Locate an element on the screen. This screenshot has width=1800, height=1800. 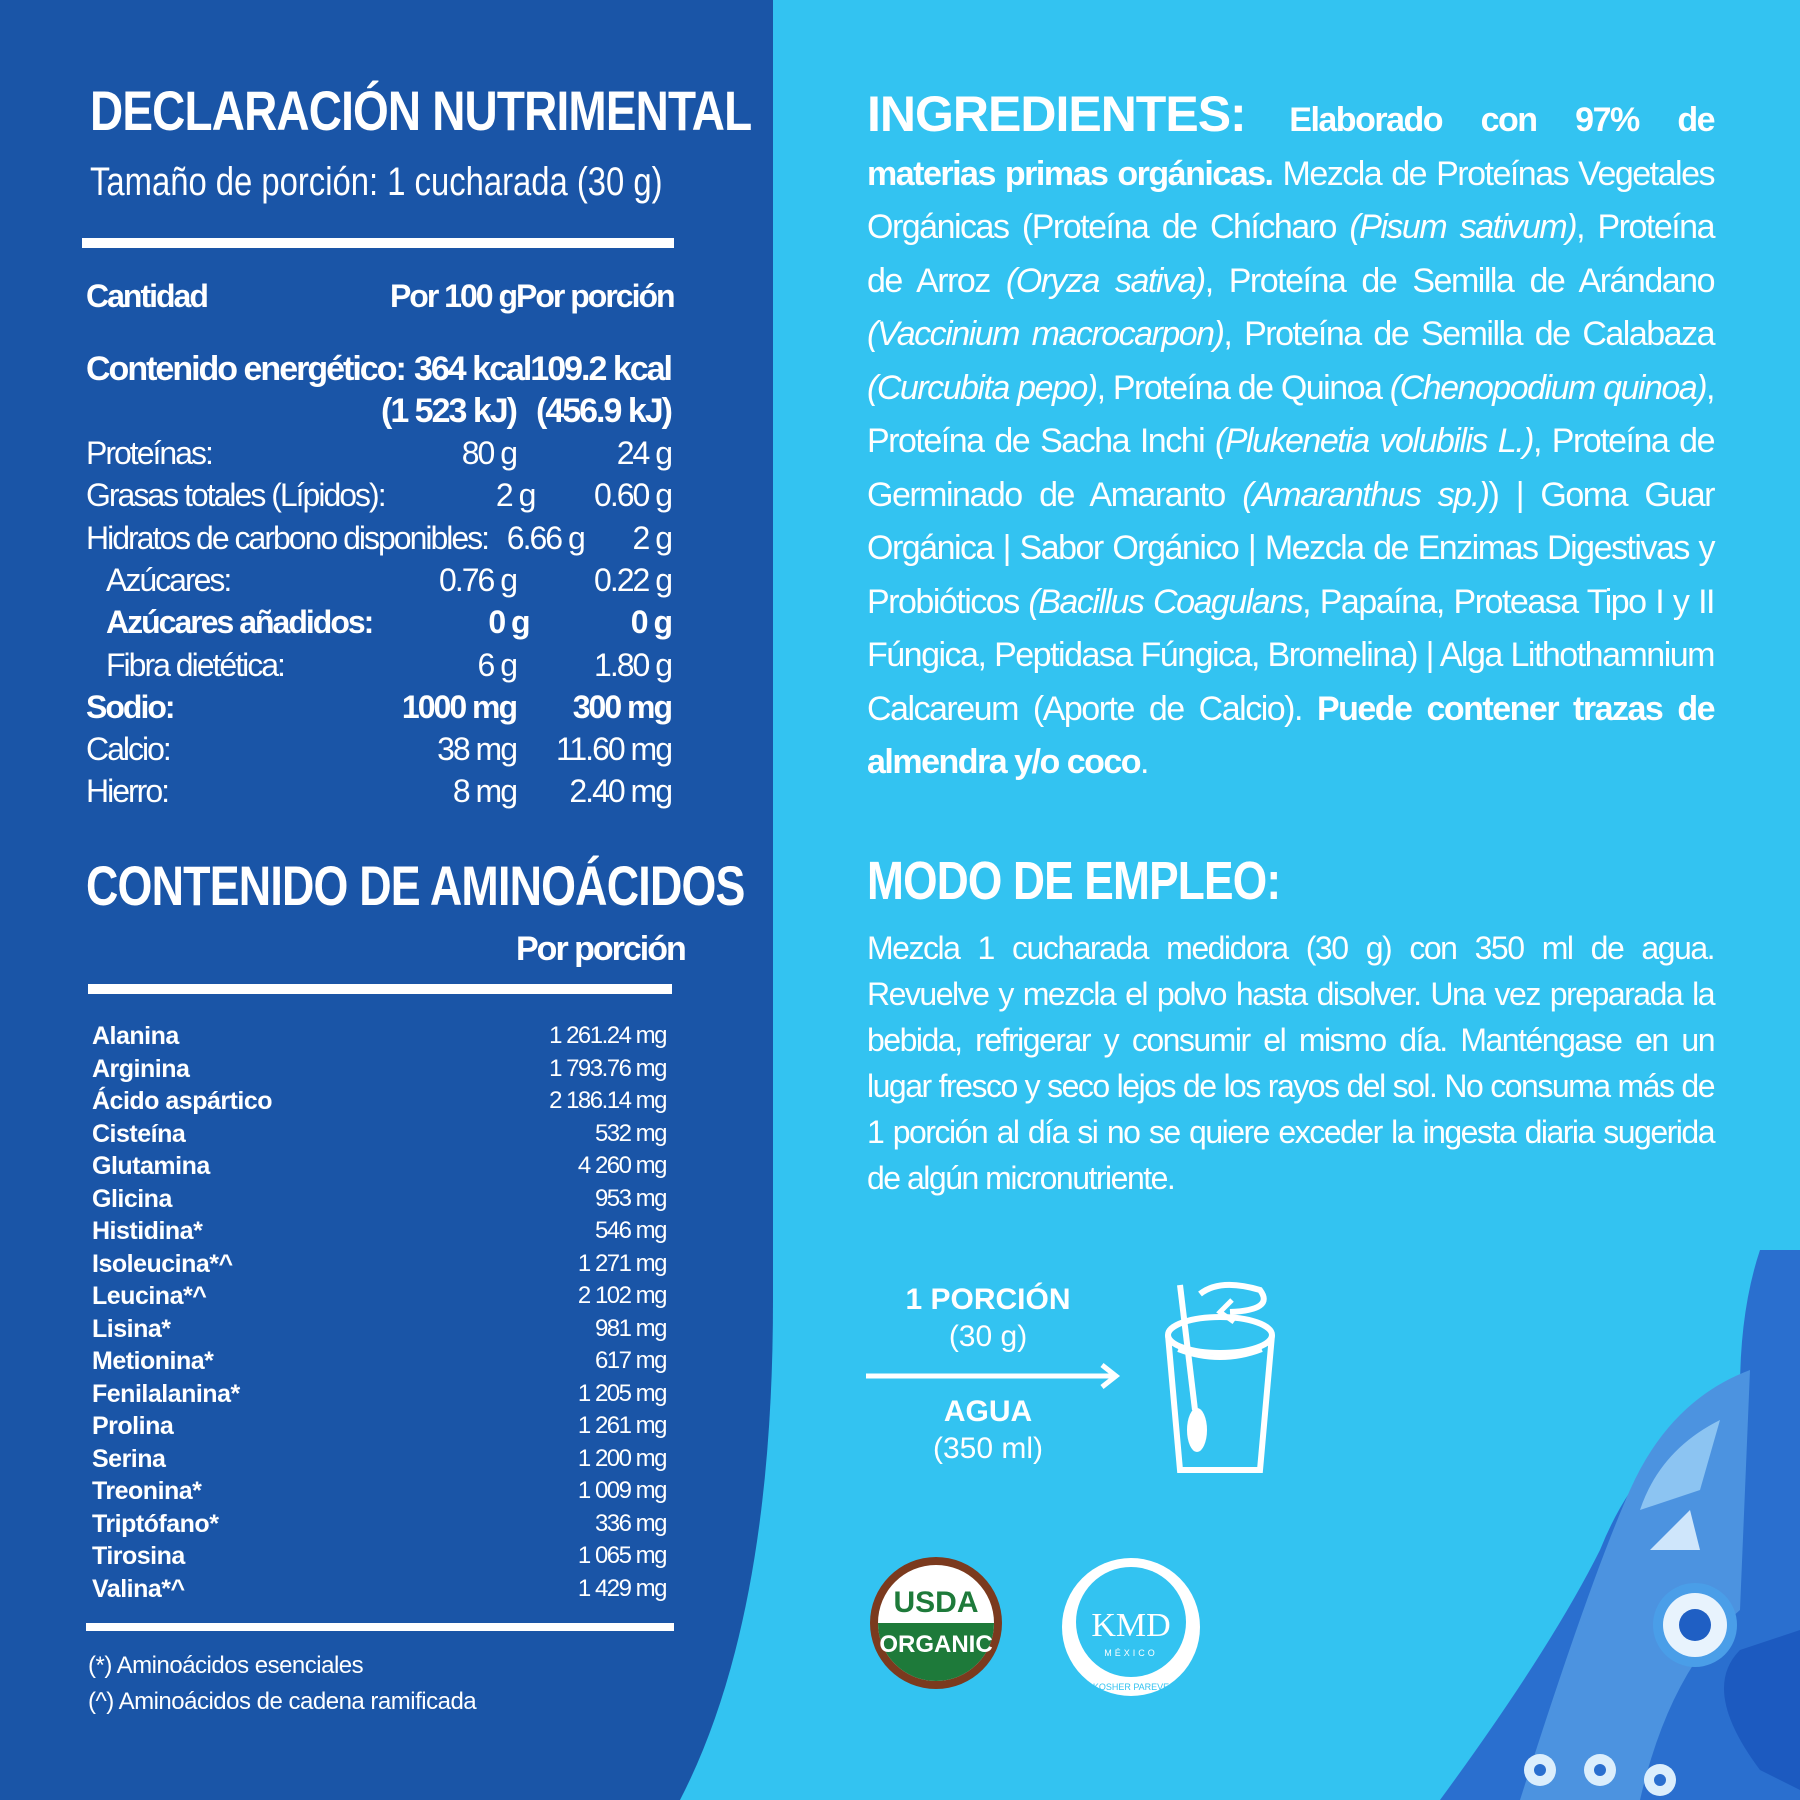
usda-text: USDA is located at coordinates (935, 1602).